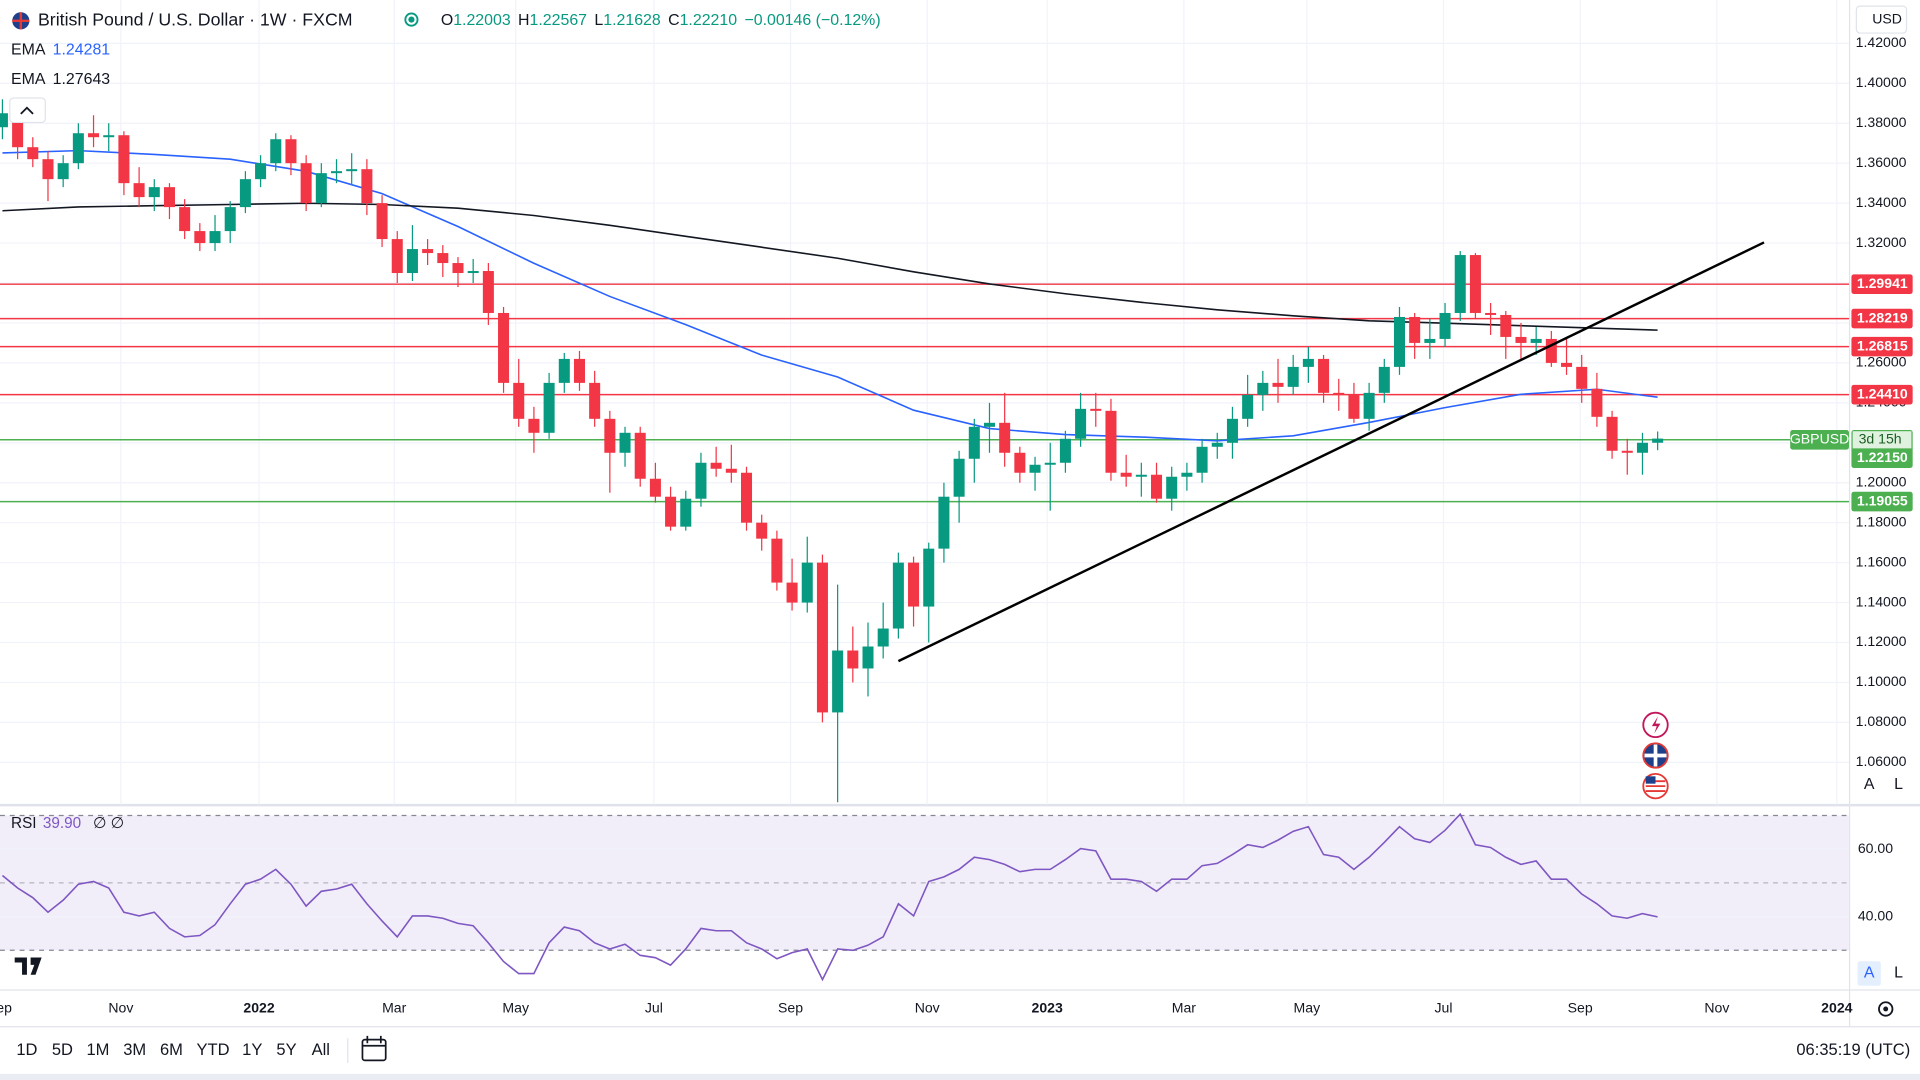 The width and height of the screenshot is (1920, 1080). Describe the element at coordinates (632, 20) in the screenshot. I see `ohlc-value: 1.21628` at that location.